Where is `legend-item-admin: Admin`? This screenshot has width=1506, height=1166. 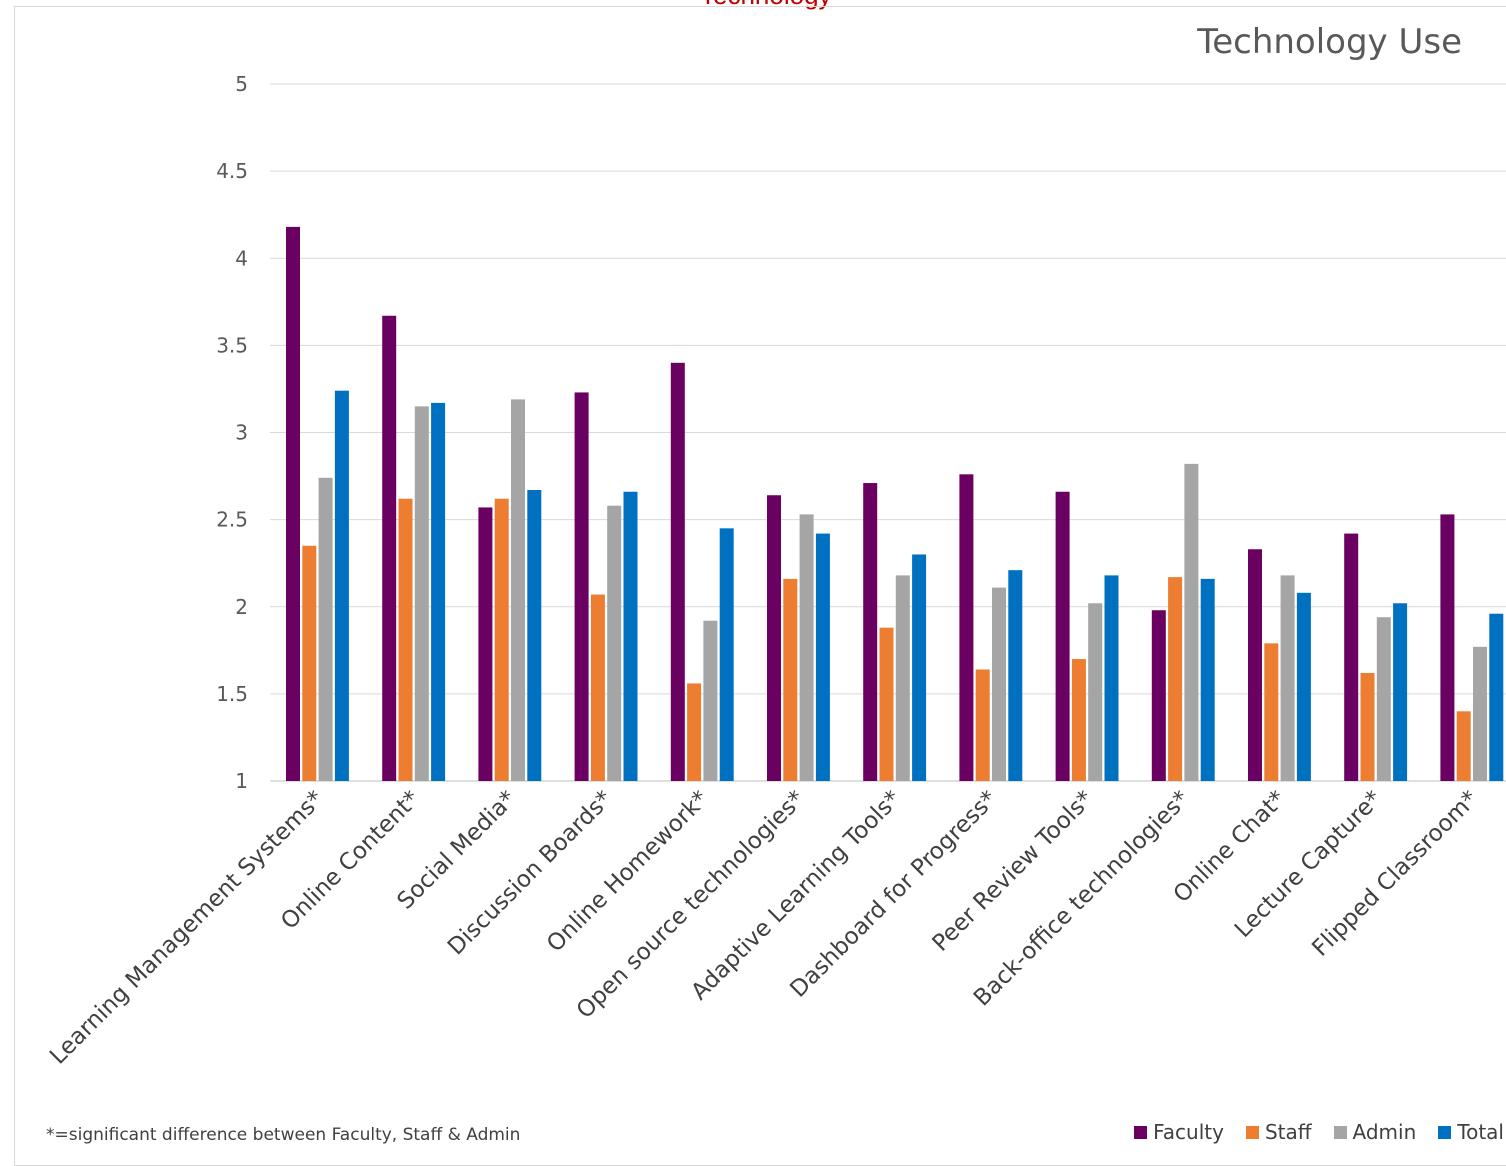 legend-item-admin: Admin is located at coordinates (1375, 1132).